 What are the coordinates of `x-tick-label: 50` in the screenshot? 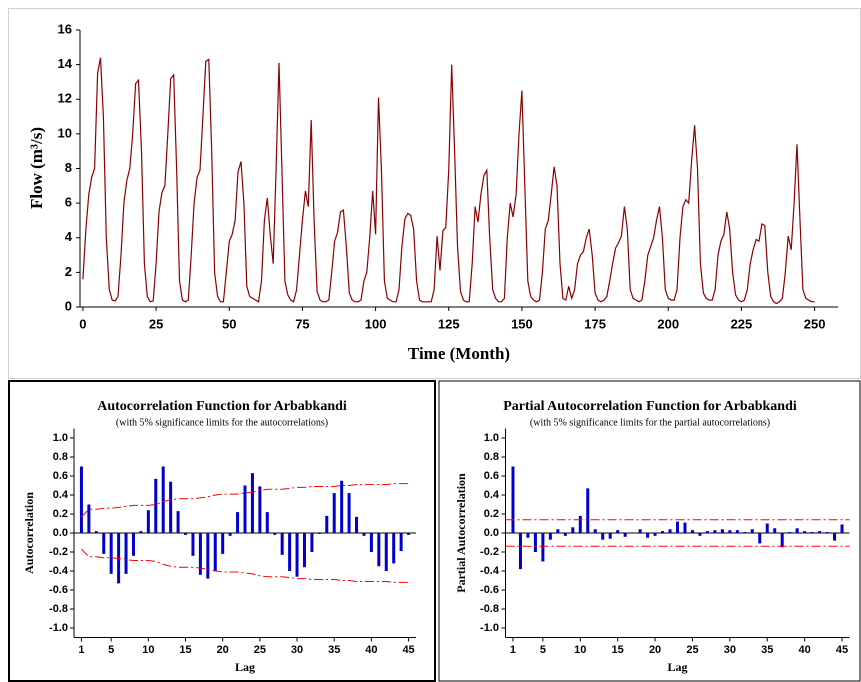 It's located at (229, 323).